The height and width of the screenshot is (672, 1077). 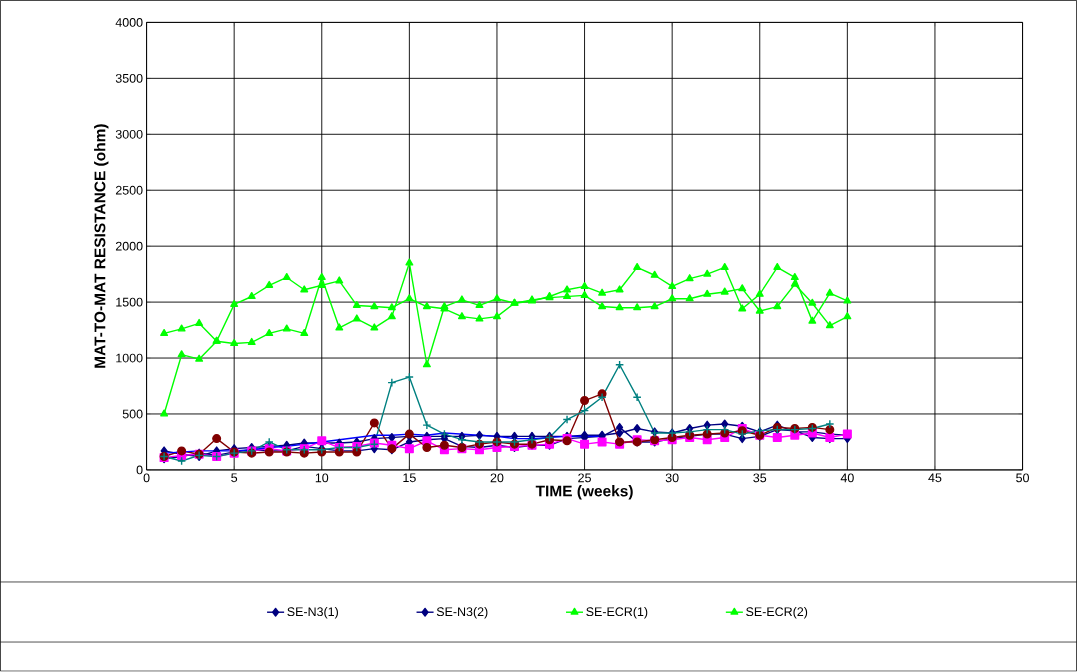 I want to click on x-tick-label: 45, so click(x=935, y=478).